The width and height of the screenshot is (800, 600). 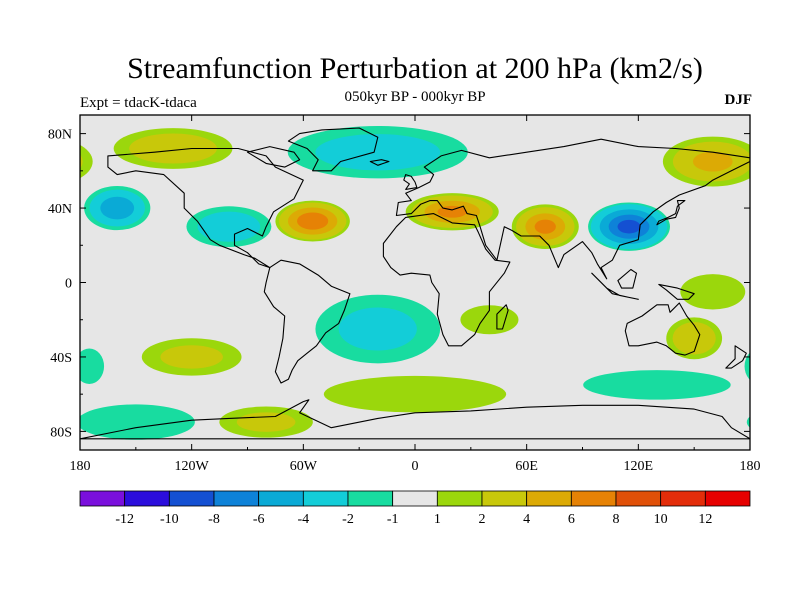 What do you see at coordinates (662, 329) in the screenshot?
I see `coastline-australia` at bounding box center [662, 329].